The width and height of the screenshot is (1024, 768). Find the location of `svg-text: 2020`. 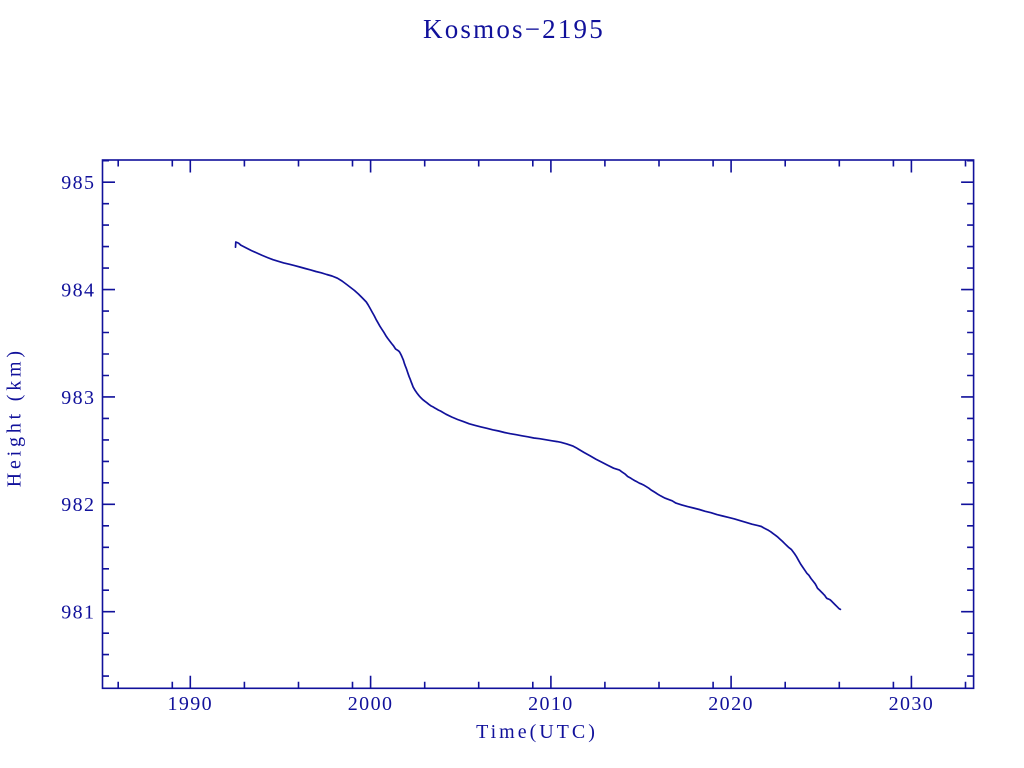

svg-text: 2020 is located at coordinates (731, 704).